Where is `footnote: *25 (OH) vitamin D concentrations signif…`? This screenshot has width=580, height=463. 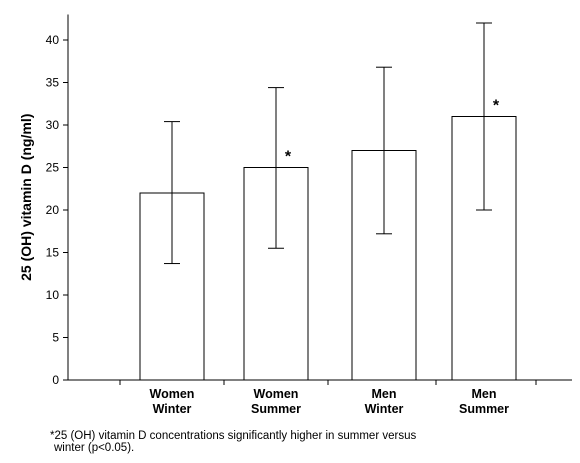
footnote: *25 (OH) vitamin D concentrations signif… is located at coordinates (285, 442).